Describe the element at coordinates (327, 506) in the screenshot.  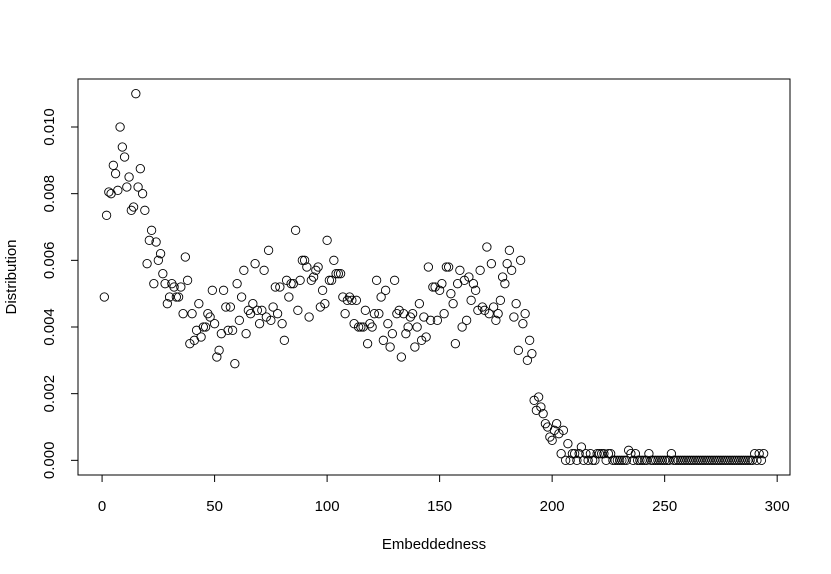
I see `x-tick-label: 100` at that location.